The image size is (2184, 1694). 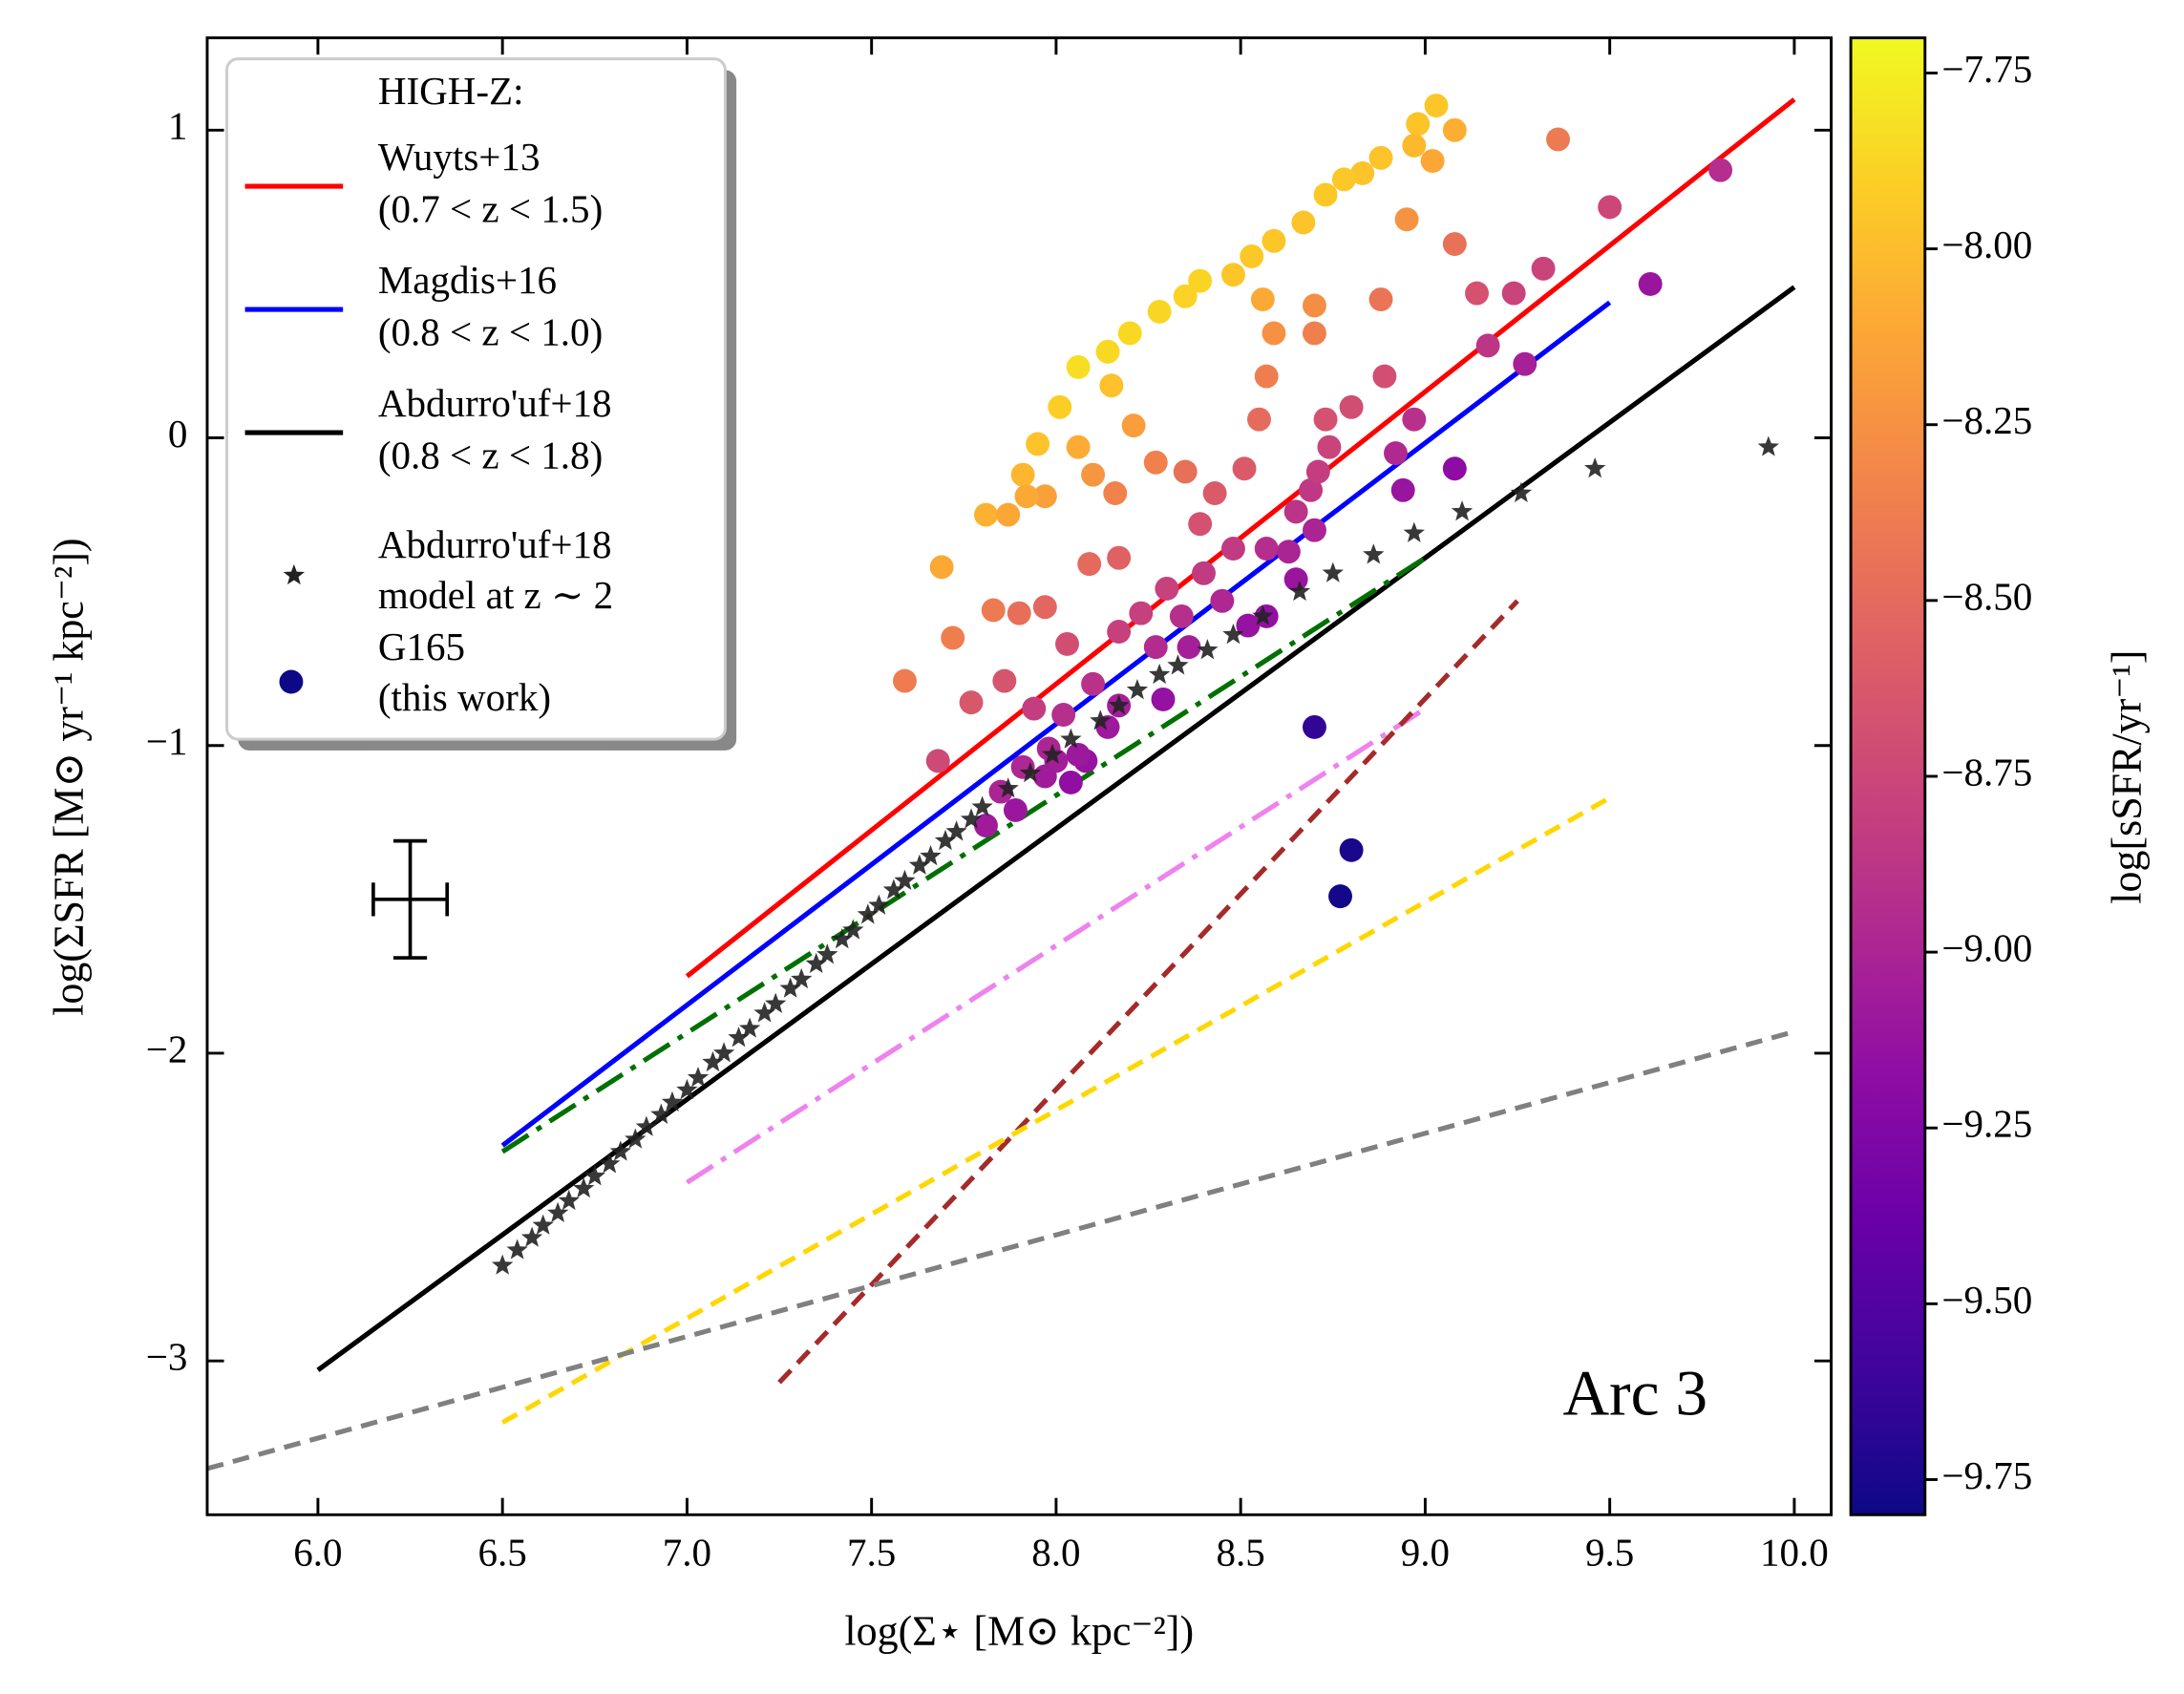 I want to click on legend-label: (0.7 < z < 1.5), so click(x=490, y=208).